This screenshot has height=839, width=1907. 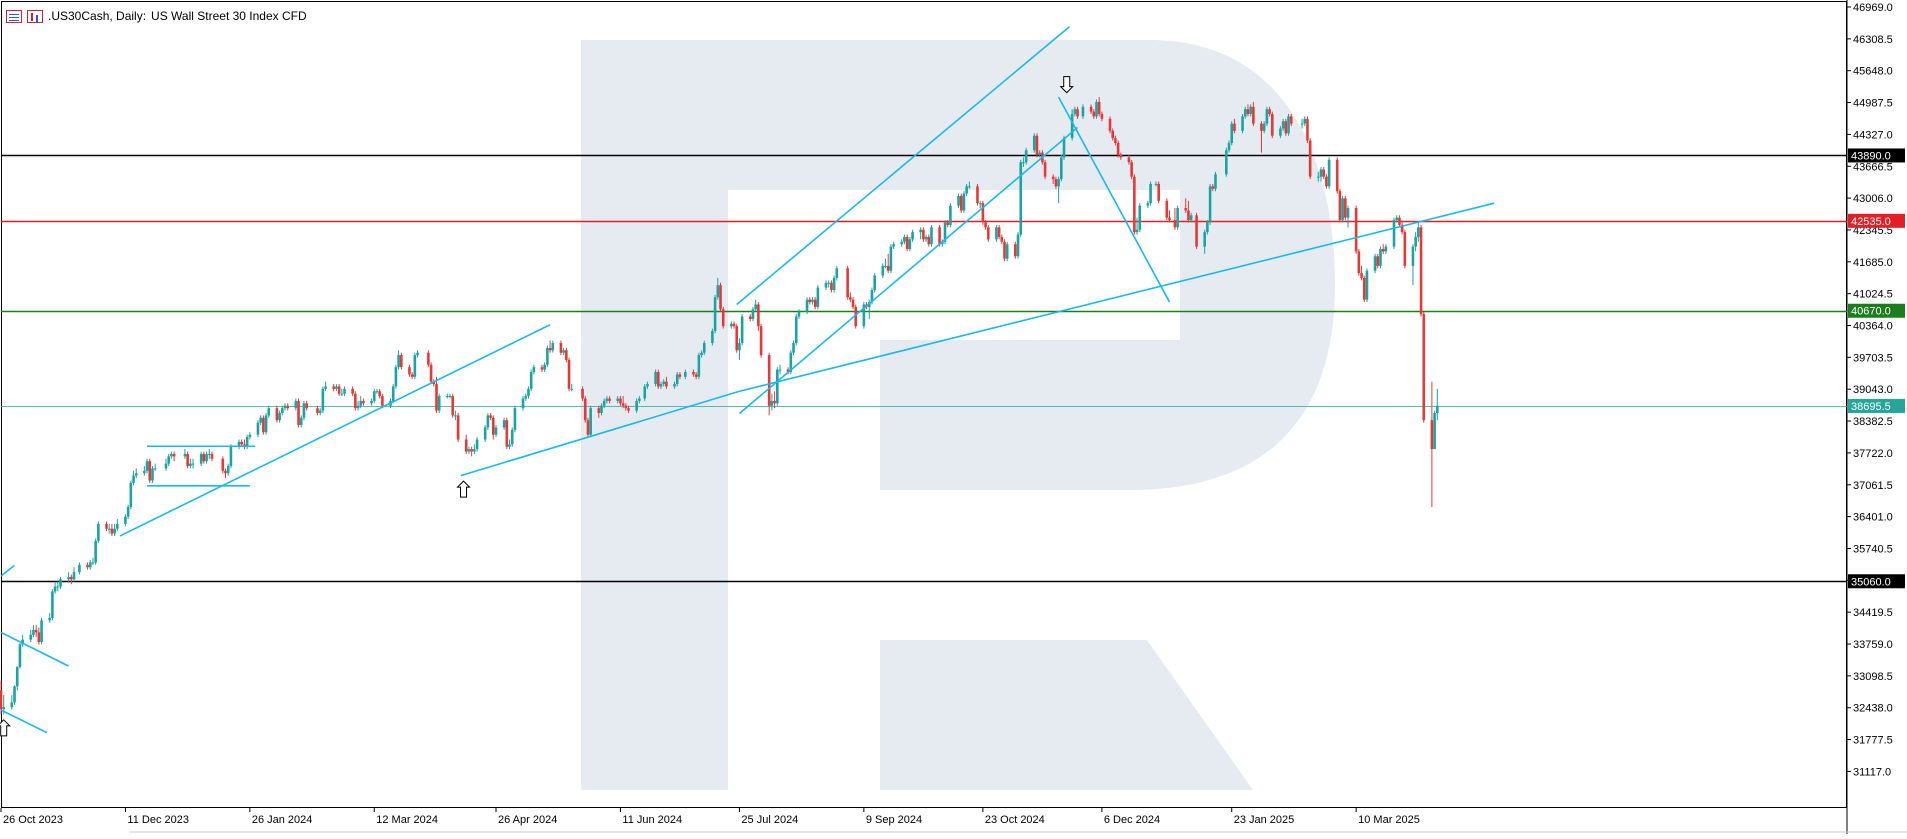 I want to click on level-price-label: 40670.0, so click(x=1871, y=312).